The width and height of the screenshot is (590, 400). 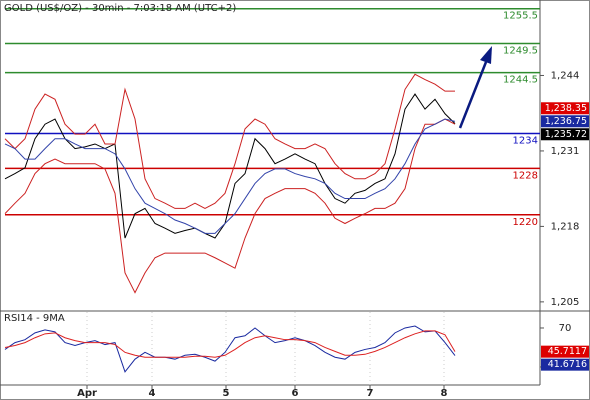 What do you see at coordinates (370, 393) in the screenshot?
I see `x-tick-label: 7` at bounding box center [370, 393].